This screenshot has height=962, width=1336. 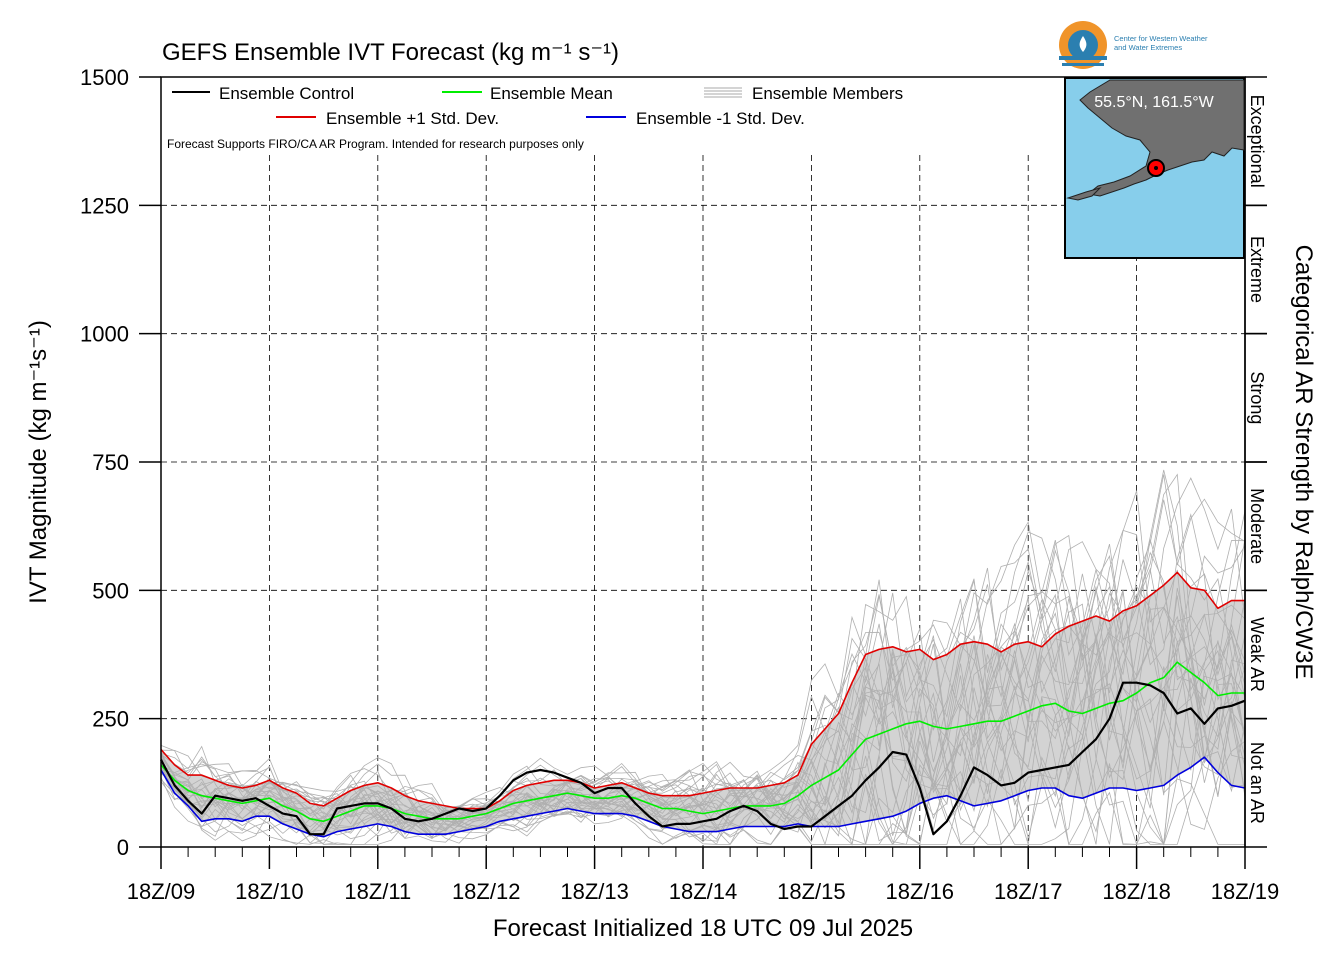 What do you see at coordinates (377, 891) in the screenshot?
I see `x-tick-label: 18Z/11` at bounding box center [377, 891].